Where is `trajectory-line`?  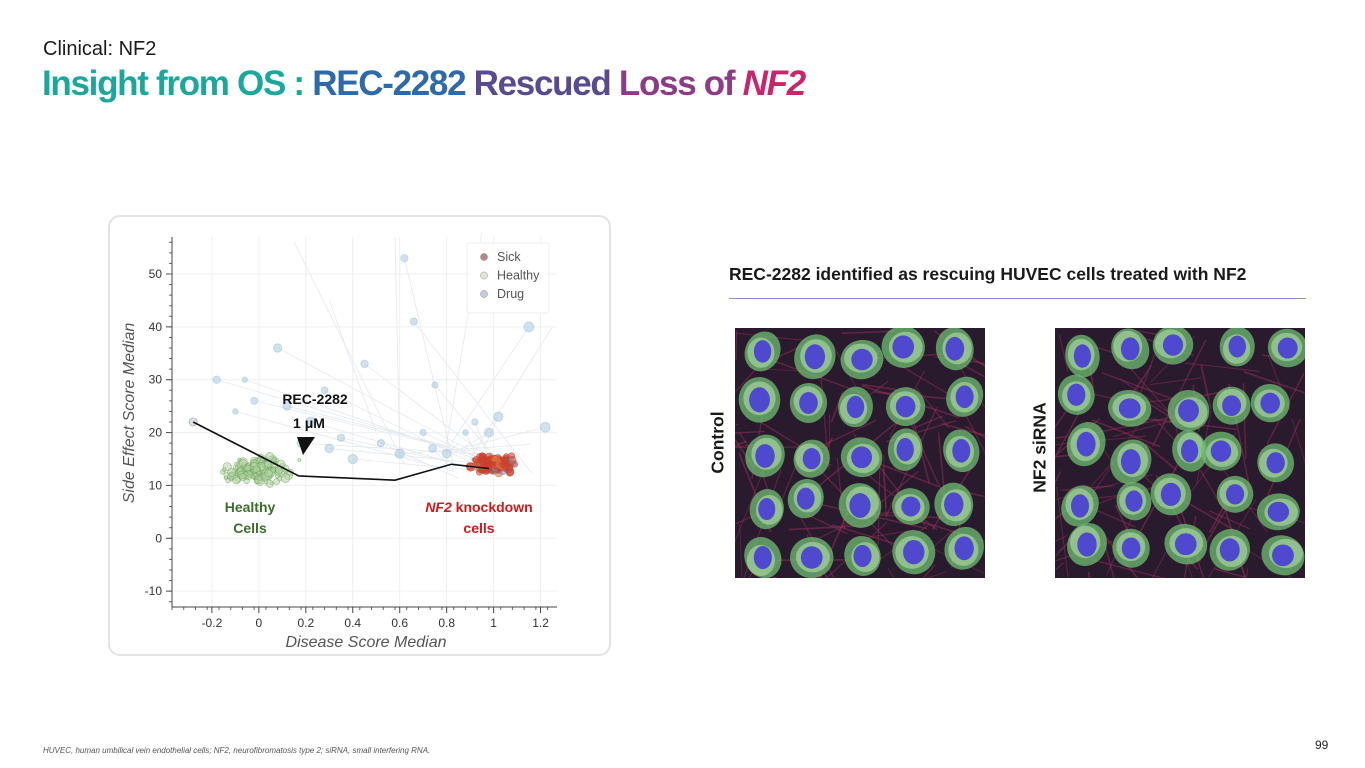 trajectory-line is located at coordinates (341, 451).